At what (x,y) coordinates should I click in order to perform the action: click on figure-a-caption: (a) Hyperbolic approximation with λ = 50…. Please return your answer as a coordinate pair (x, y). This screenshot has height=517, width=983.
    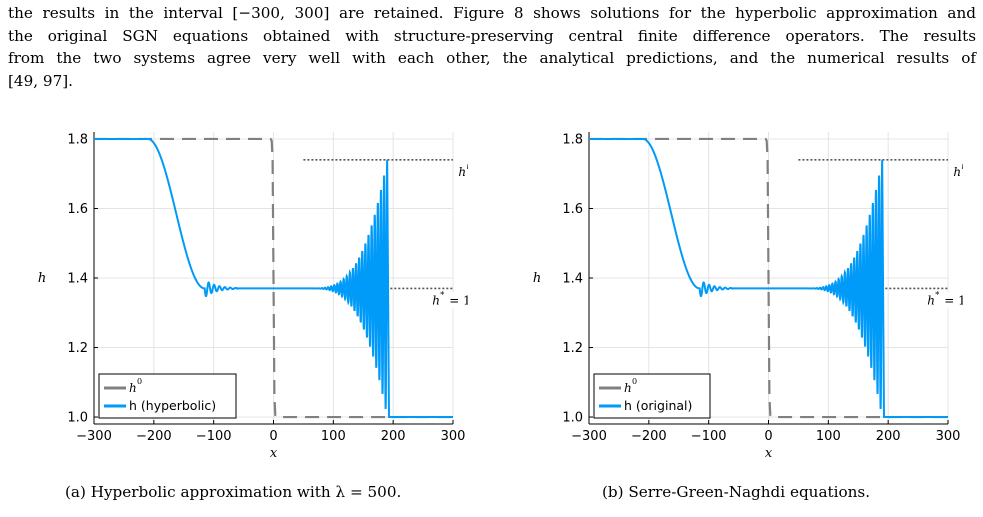
    Looking at the image, I should click on (233, 492).